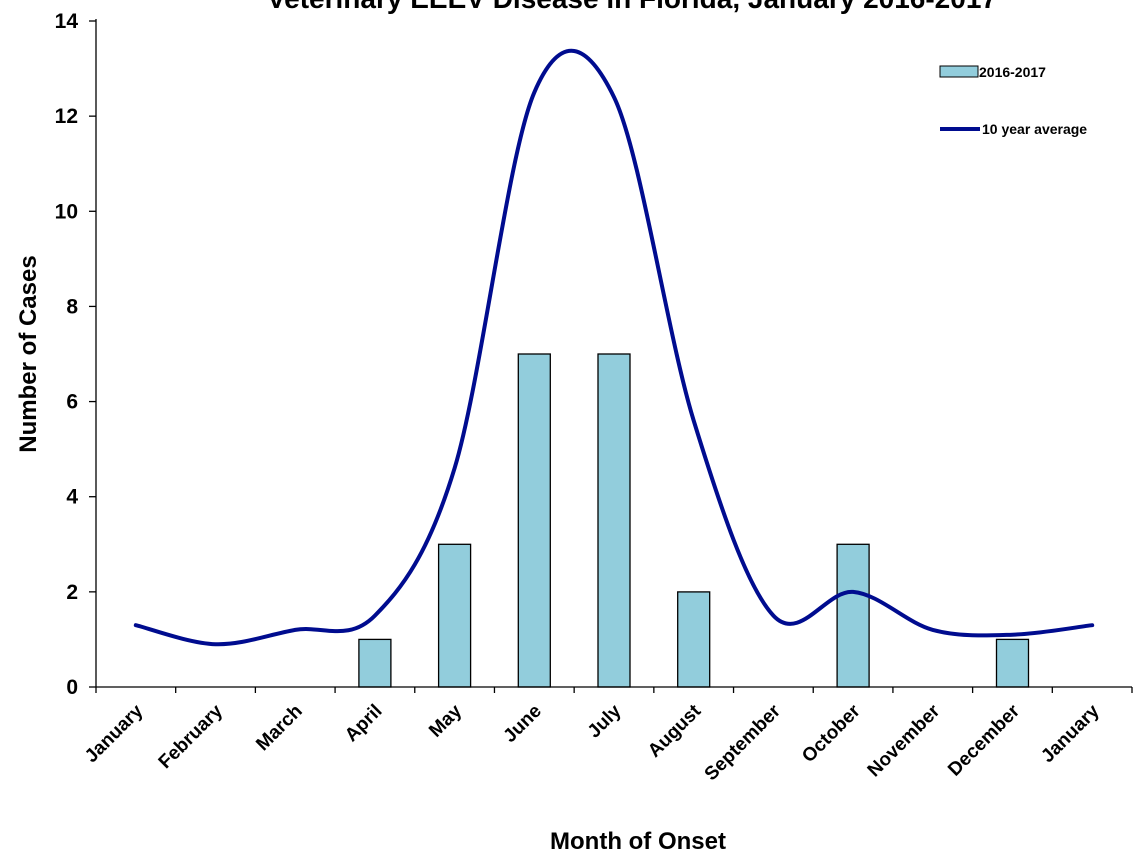 This screenshot has width=1138, height=863. Describe the element at coordinates (1034, 129) in the screenshot. I see `legend-label-line: 10 year average` at that location.